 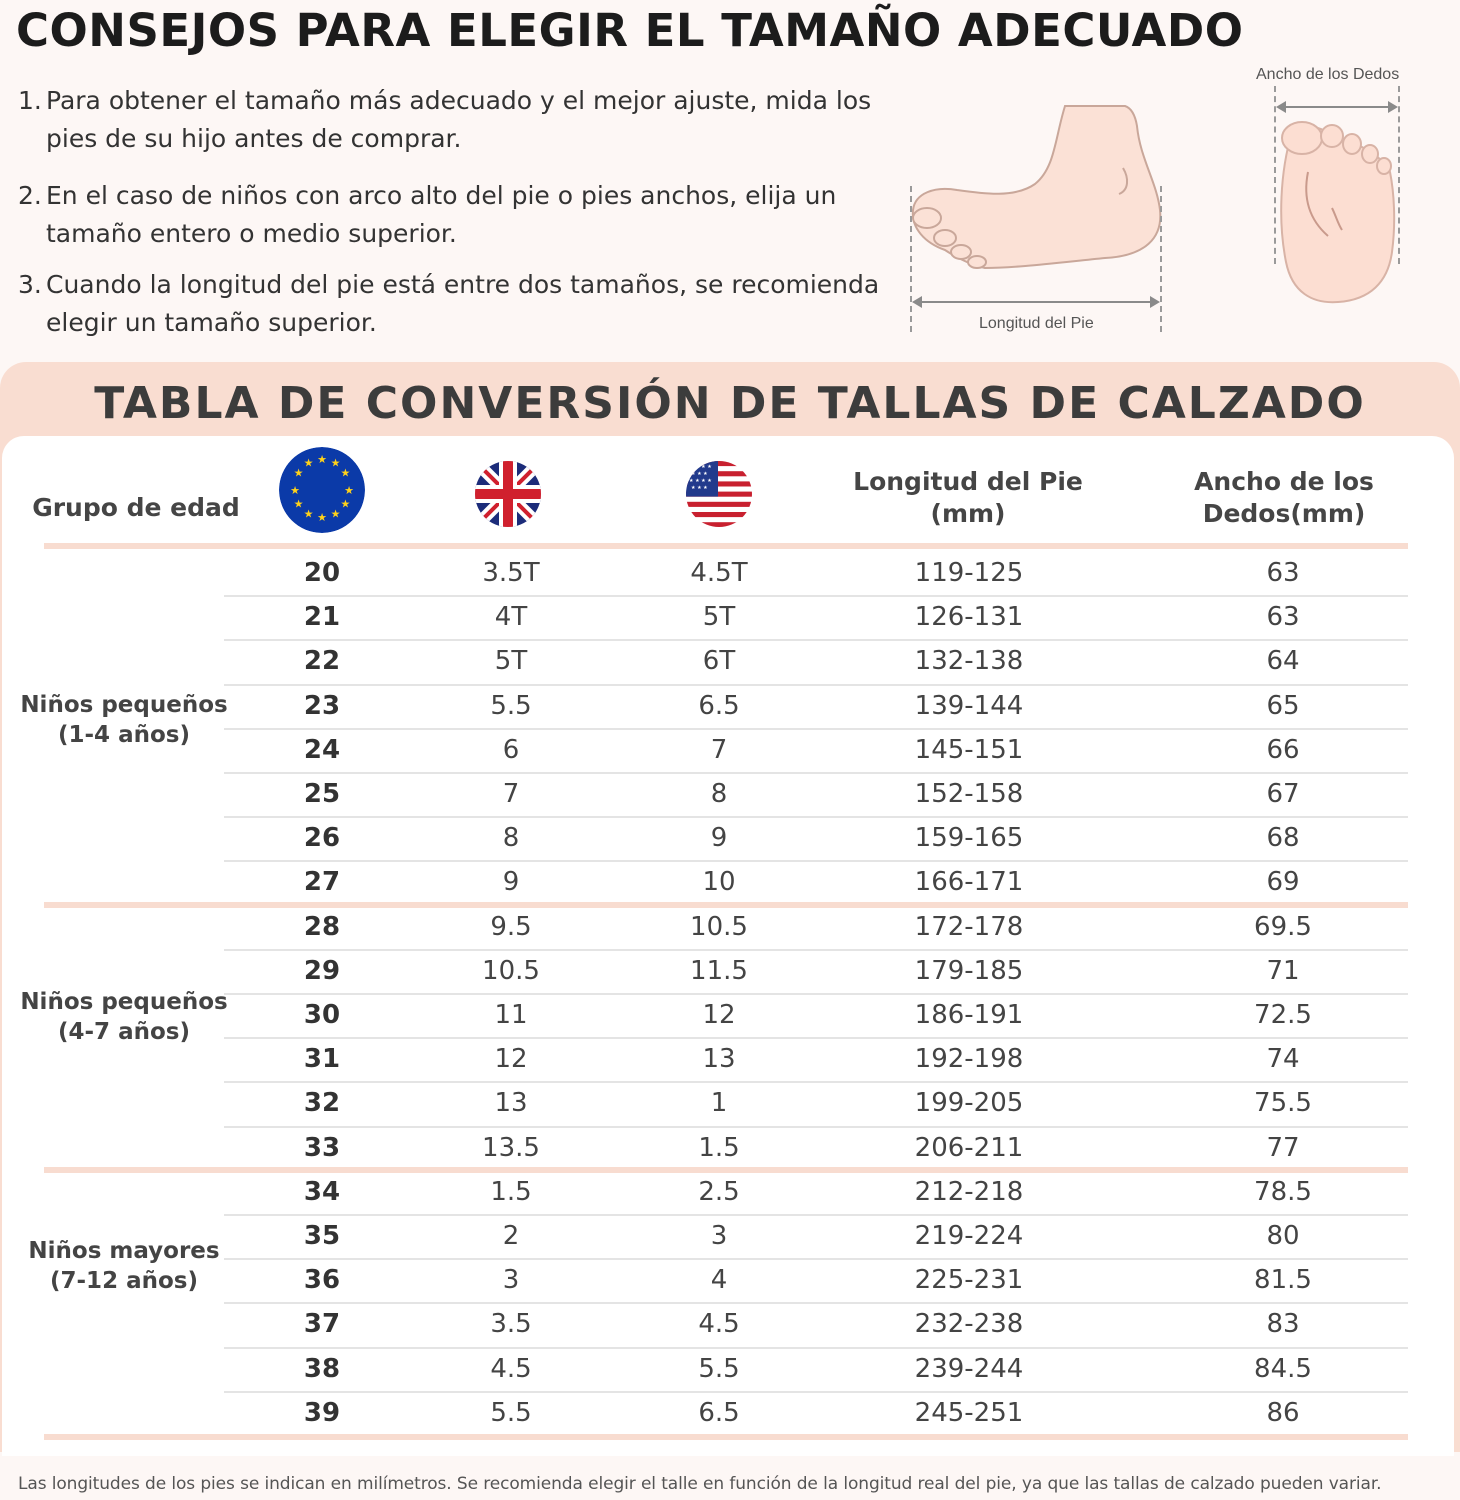 What do you see at coordinates (969, 1059) in the screenshot?
I see `table-cell-length: 192-198` at bounding box center [969, 1059].